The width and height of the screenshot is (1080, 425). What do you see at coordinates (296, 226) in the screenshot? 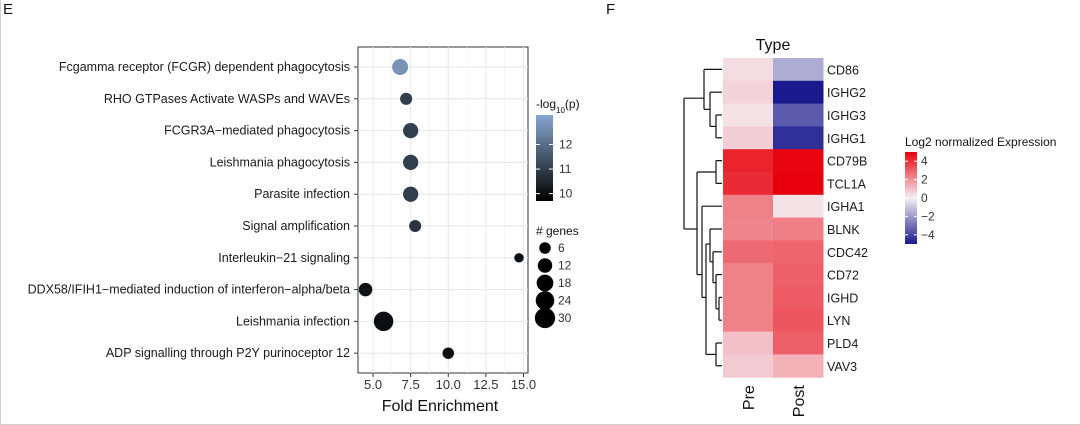
I see `y-tick-label: Signal amplification` at bounding box center [296, 226].